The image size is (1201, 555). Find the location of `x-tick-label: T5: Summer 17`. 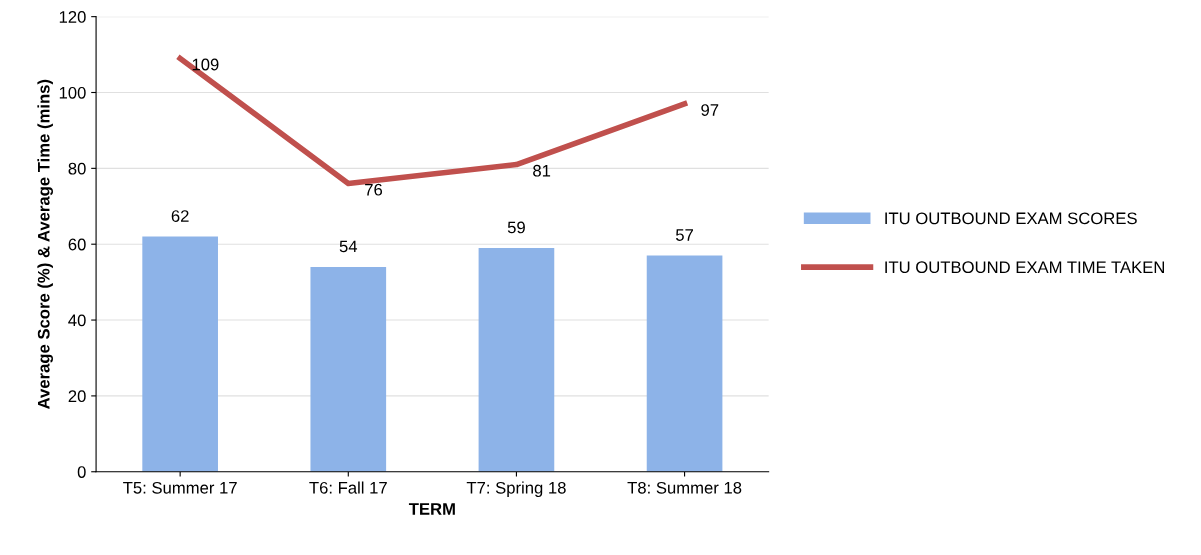

x-tick-label: T5: Summer 17 is located at coordinates (180, 487).